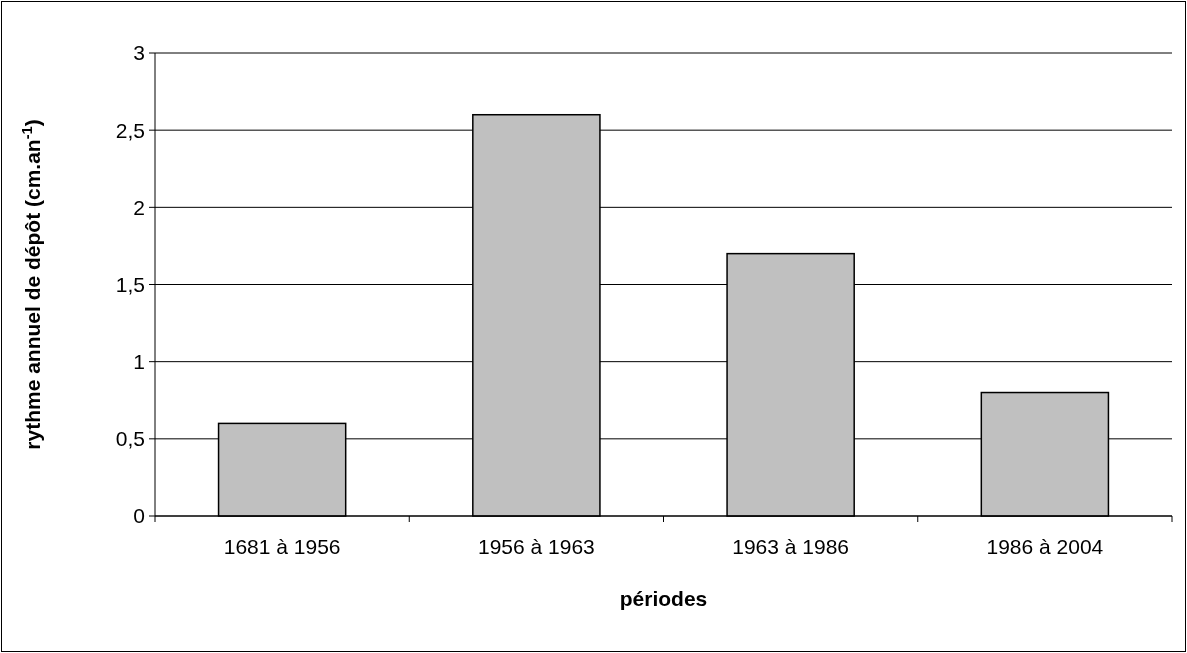  I want to click on y-tick-label: 2,5, so click(130, 130).